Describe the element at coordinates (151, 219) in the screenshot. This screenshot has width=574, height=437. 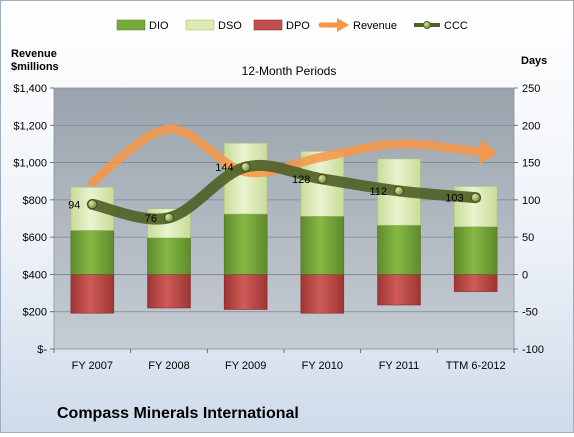
I see `ccc-data-label: 76` at that location.